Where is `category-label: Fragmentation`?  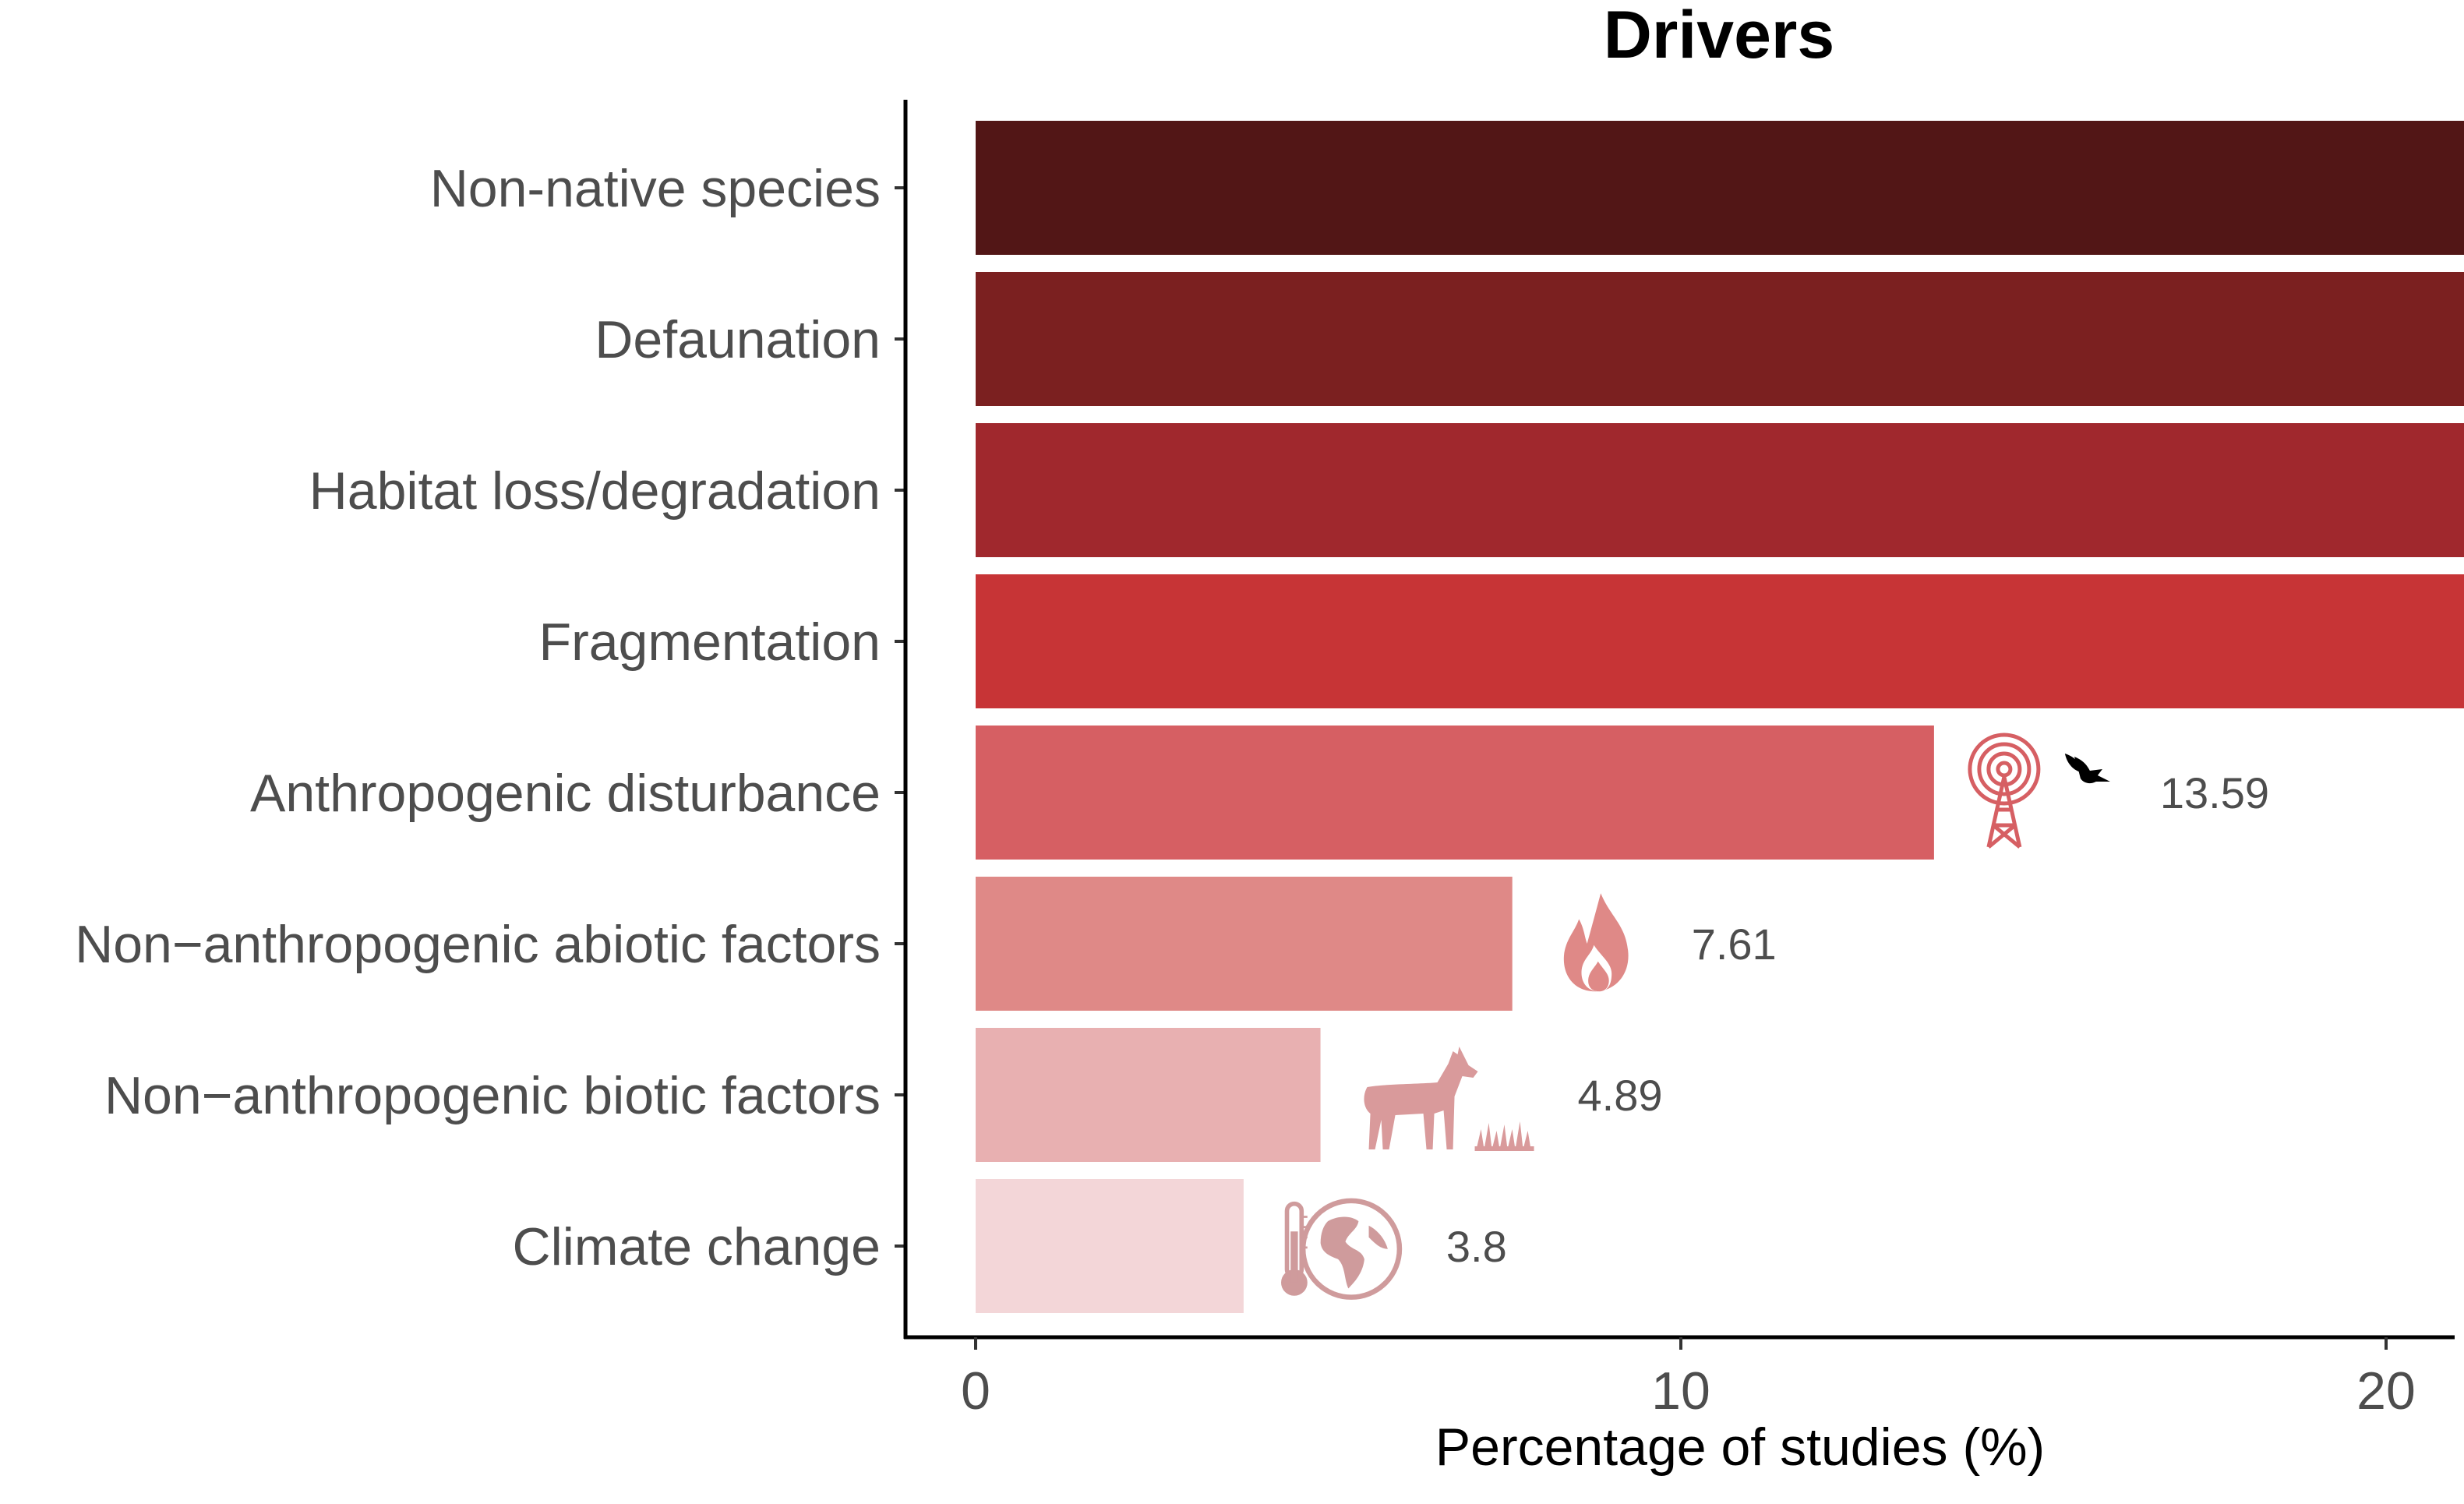 category-label: Fragmentation is located at coordinates (710, 642).